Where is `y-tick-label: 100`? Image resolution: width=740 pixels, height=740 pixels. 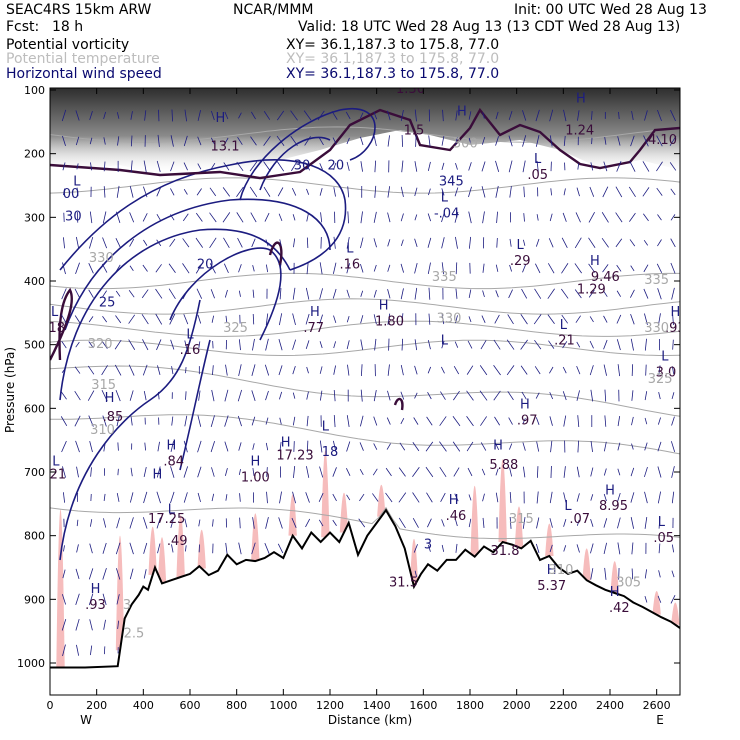
y-tick-label: 100 is located at coordinates (34, 90).